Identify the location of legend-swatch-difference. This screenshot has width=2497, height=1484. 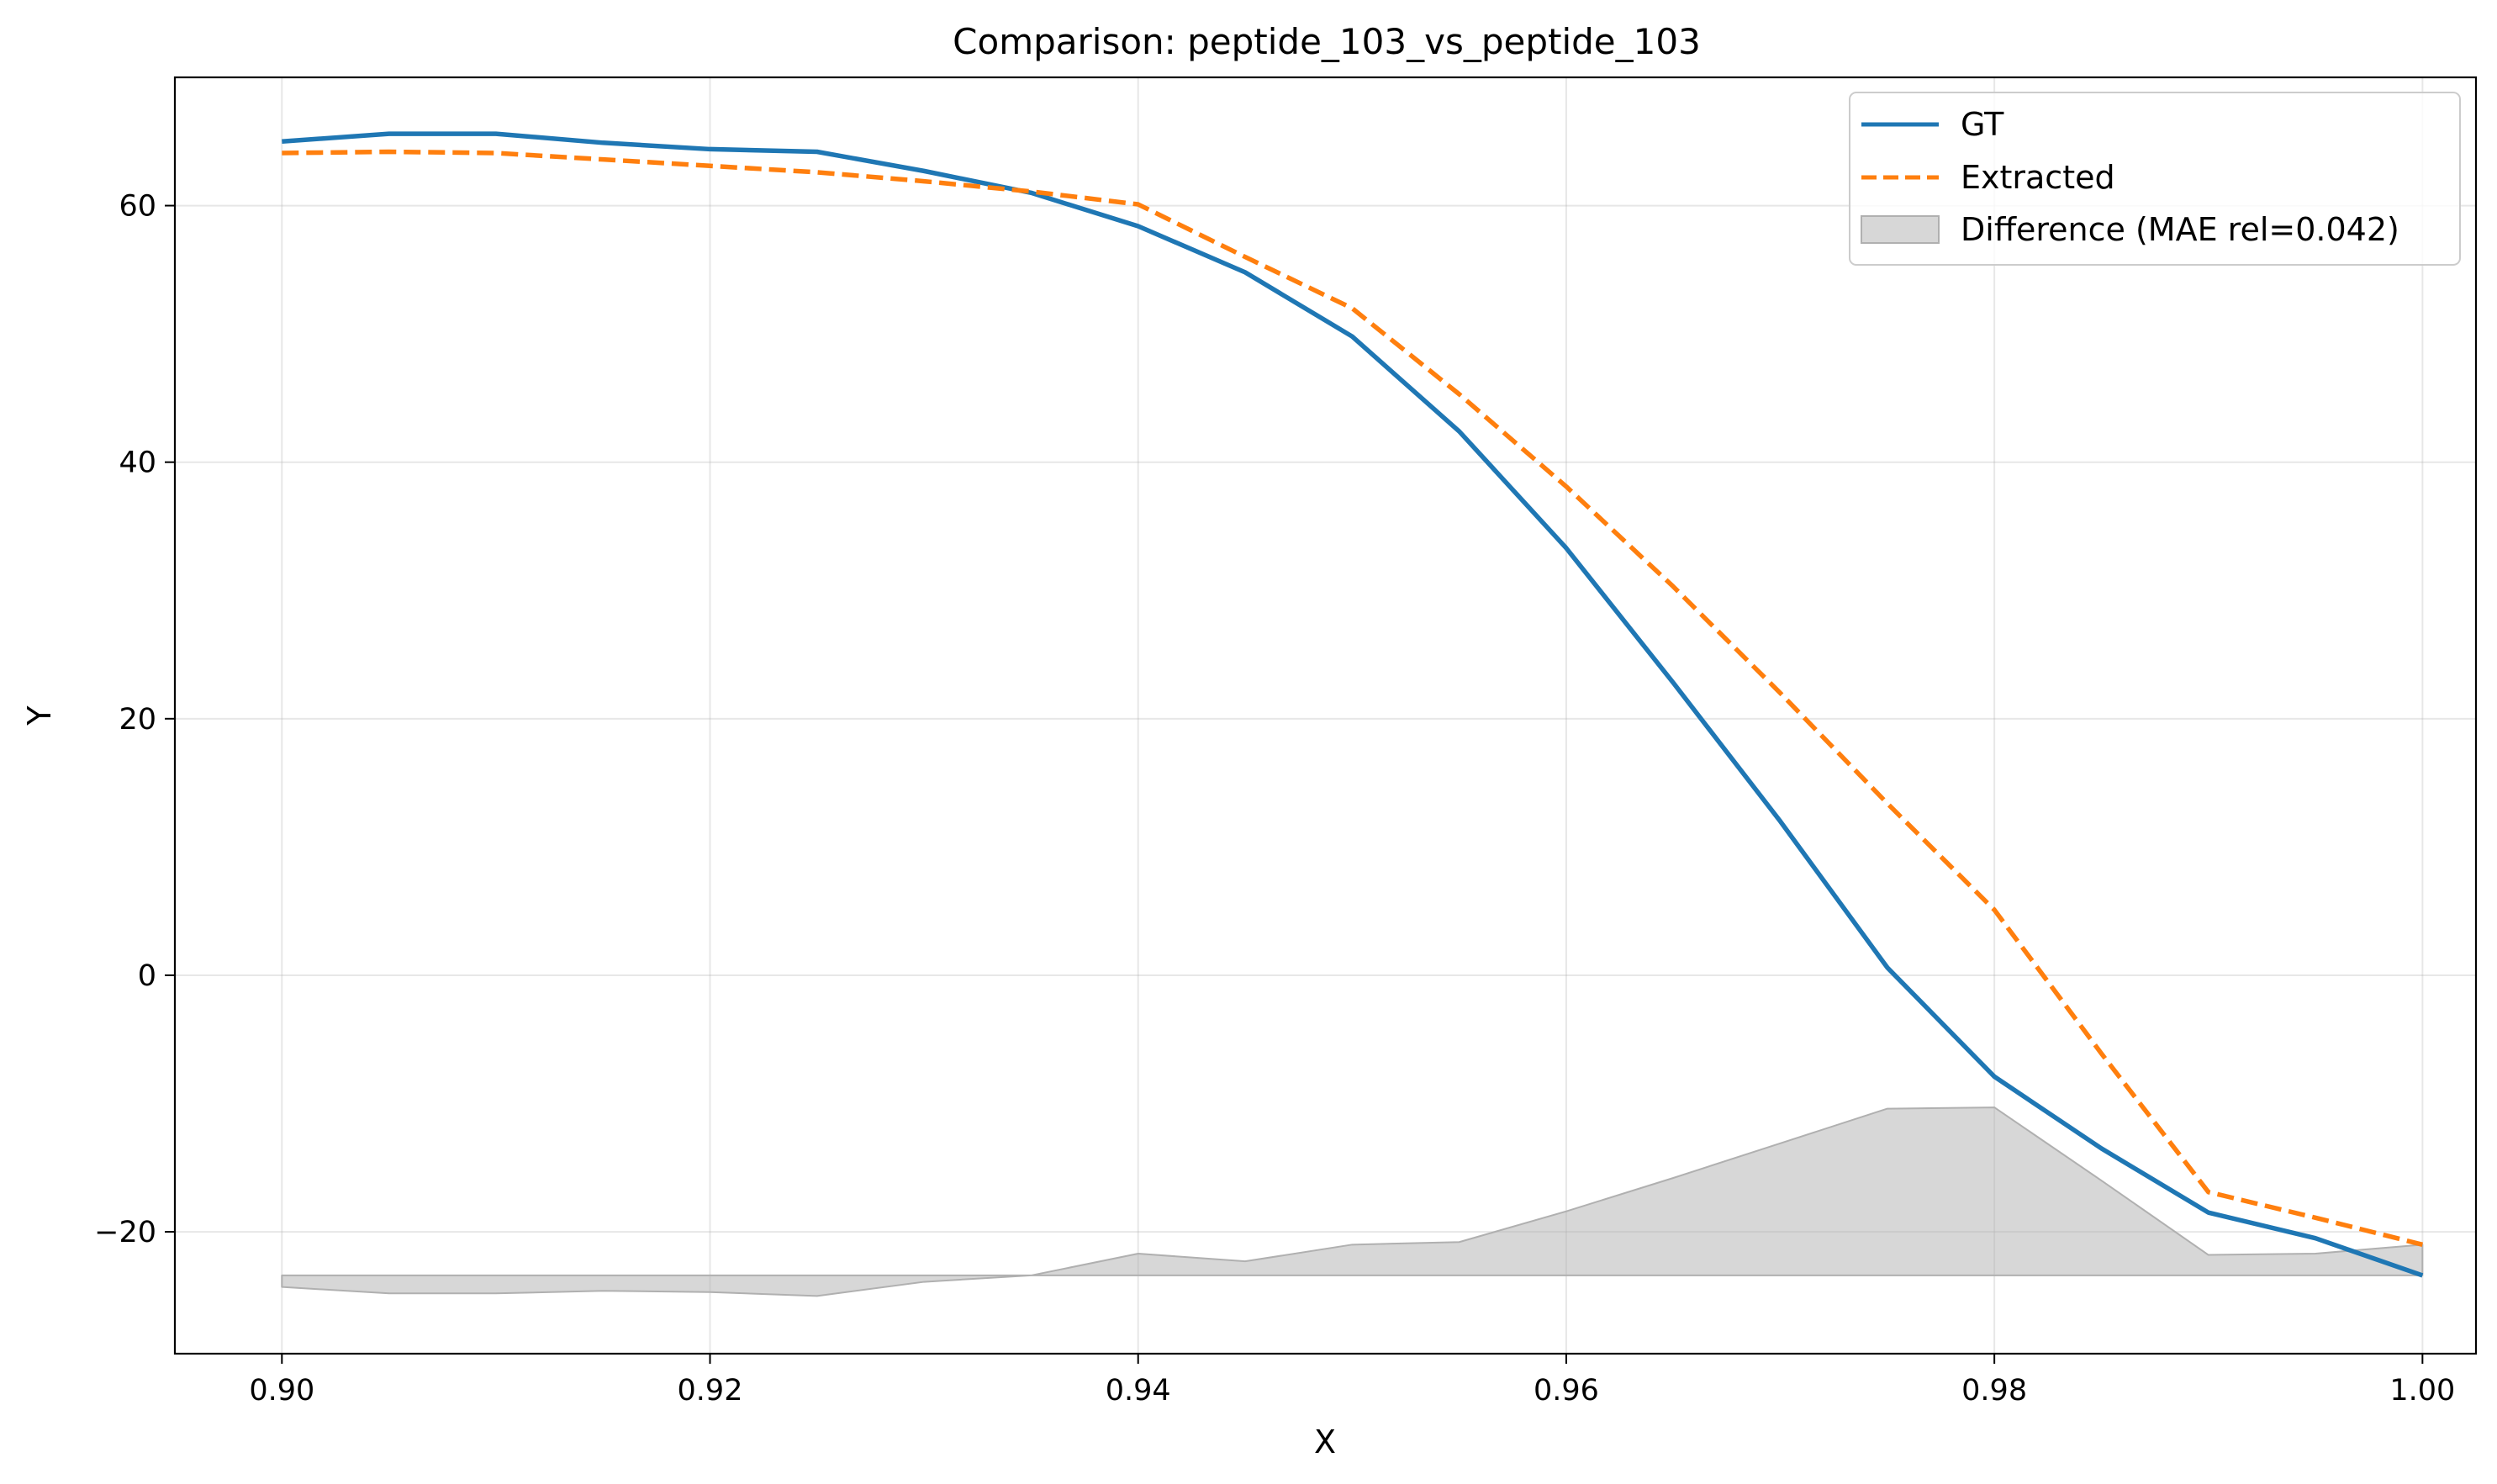
(1900, 229).